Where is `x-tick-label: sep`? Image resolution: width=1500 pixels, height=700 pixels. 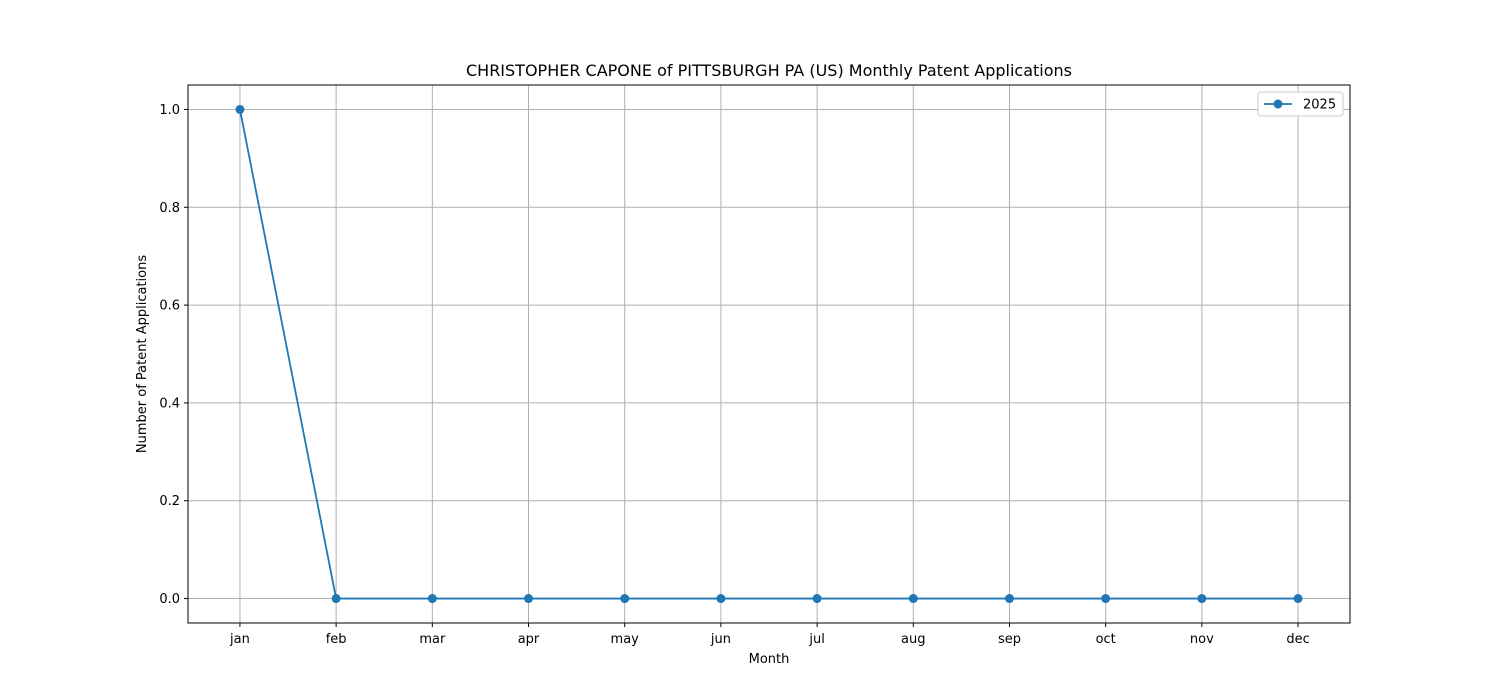
x-tick-label: sep is located at coordinates (1009, 639).